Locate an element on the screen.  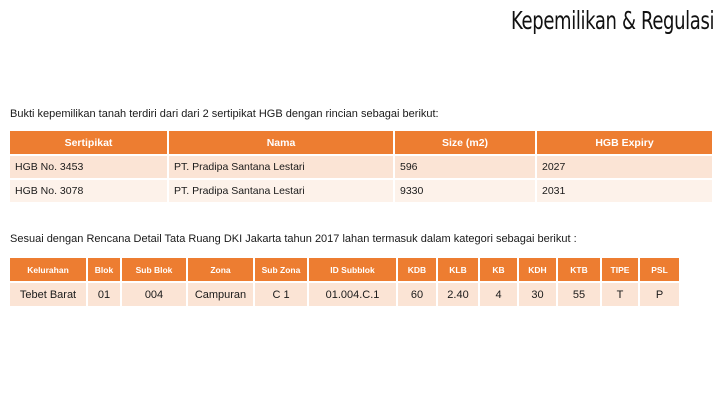
cell-id-subblok: 01.004.C.1 is located at coordinates (352, 294).